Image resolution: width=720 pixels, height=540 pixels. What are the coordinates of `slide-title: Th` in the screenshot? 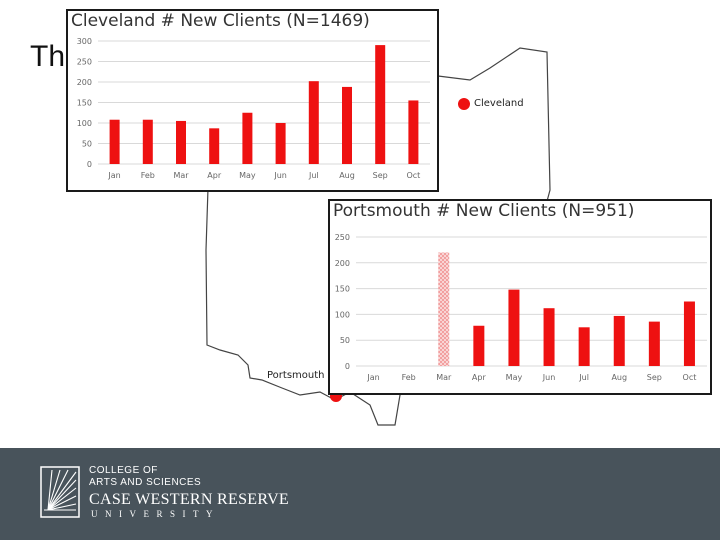 It's located at (48, 56).